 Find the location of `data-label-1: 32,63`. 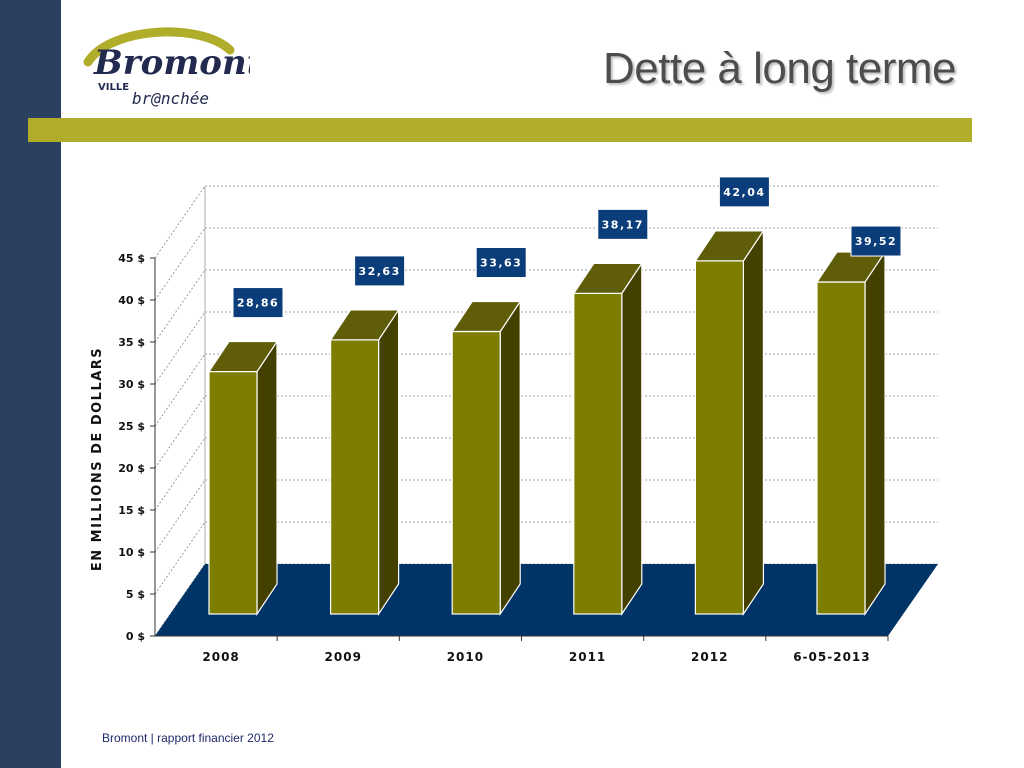

data-label-1: 32,63 is located at coordinates (379, 271).